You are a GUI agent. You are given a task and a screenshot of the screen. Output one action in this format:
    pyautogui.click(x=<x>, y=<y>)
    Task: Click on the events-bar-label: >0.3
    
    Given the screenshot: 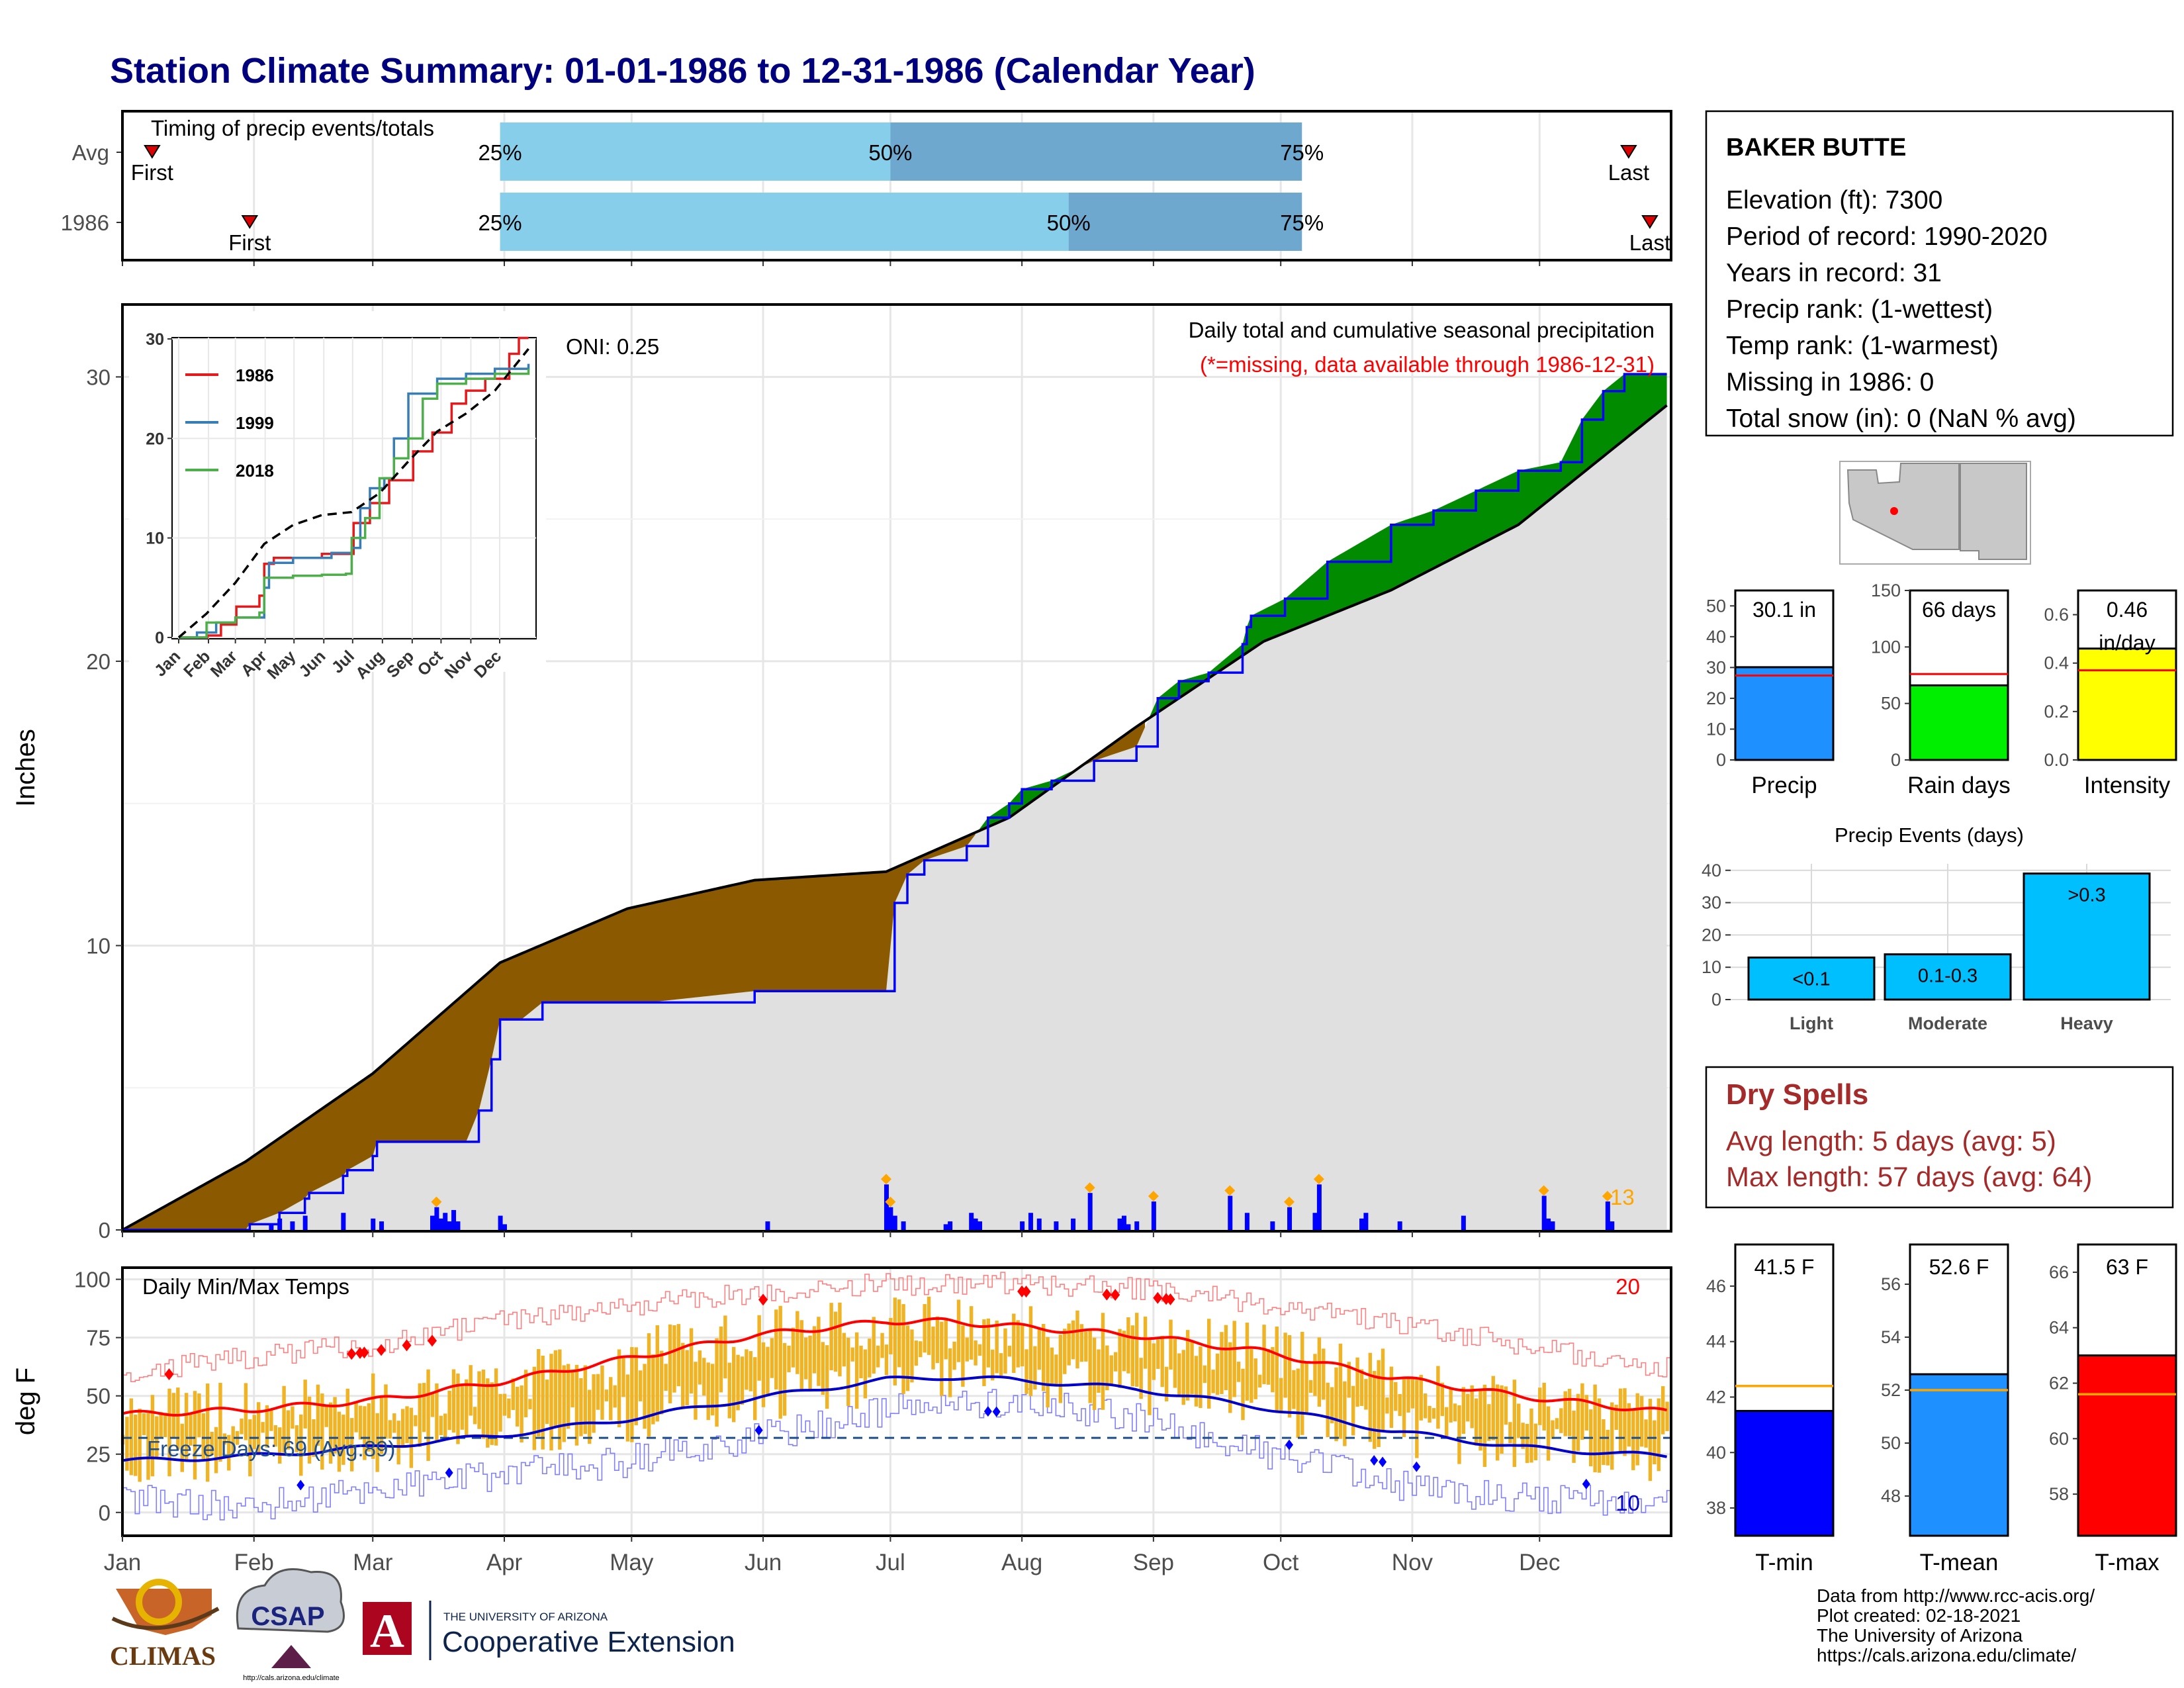 What is the action you would take?
    pyautogui.click(x=2086, y=895)
    